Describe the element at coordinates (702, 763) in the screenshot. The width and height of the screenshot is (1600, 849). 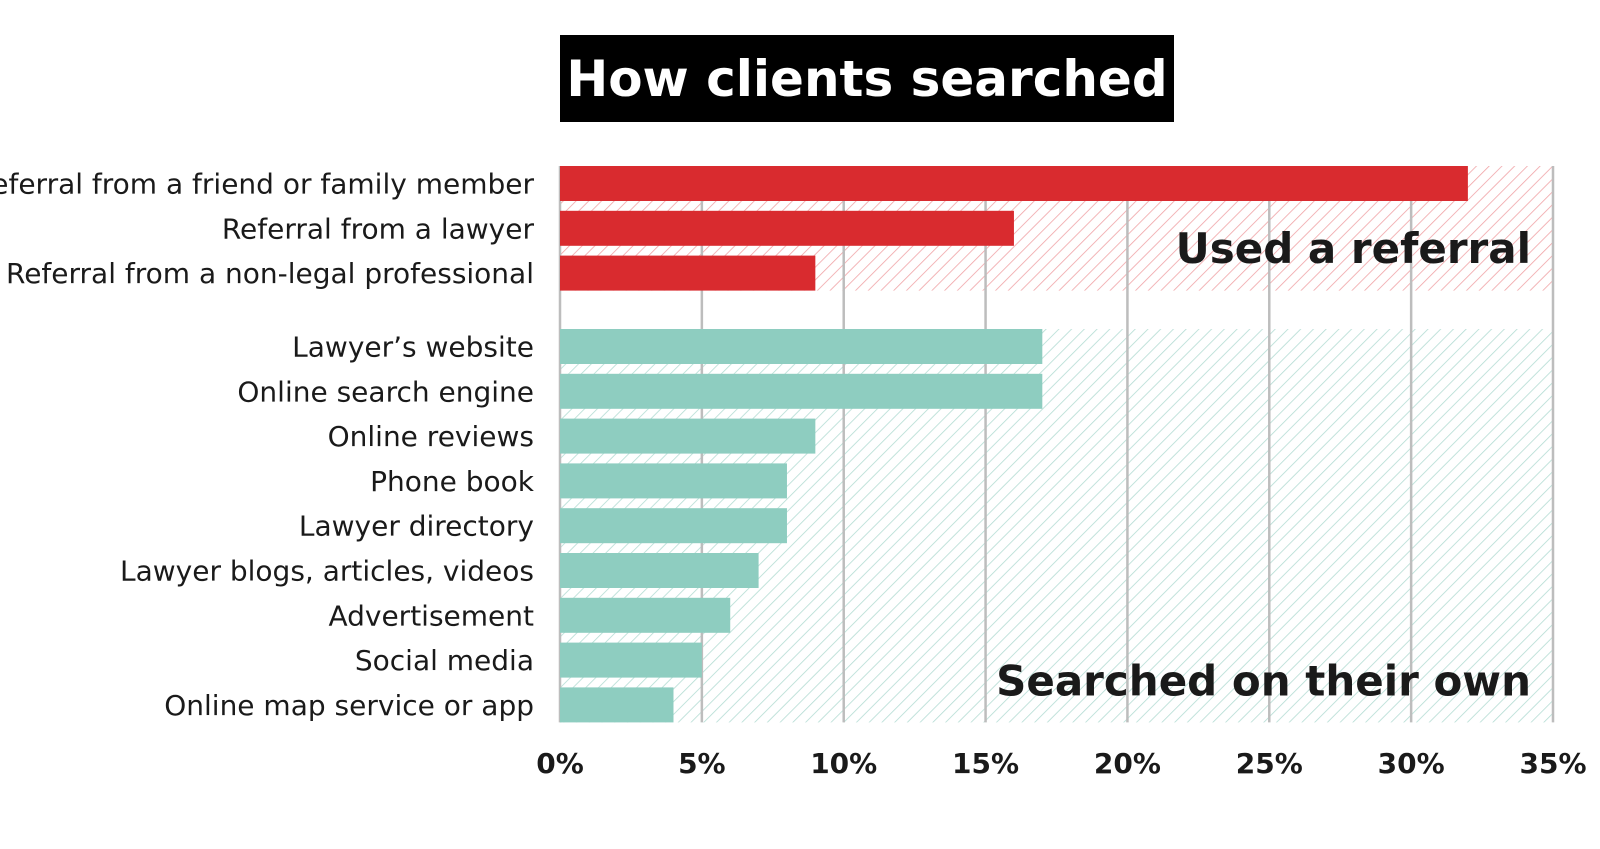
I see `x-tick-label: 5%` at that location.